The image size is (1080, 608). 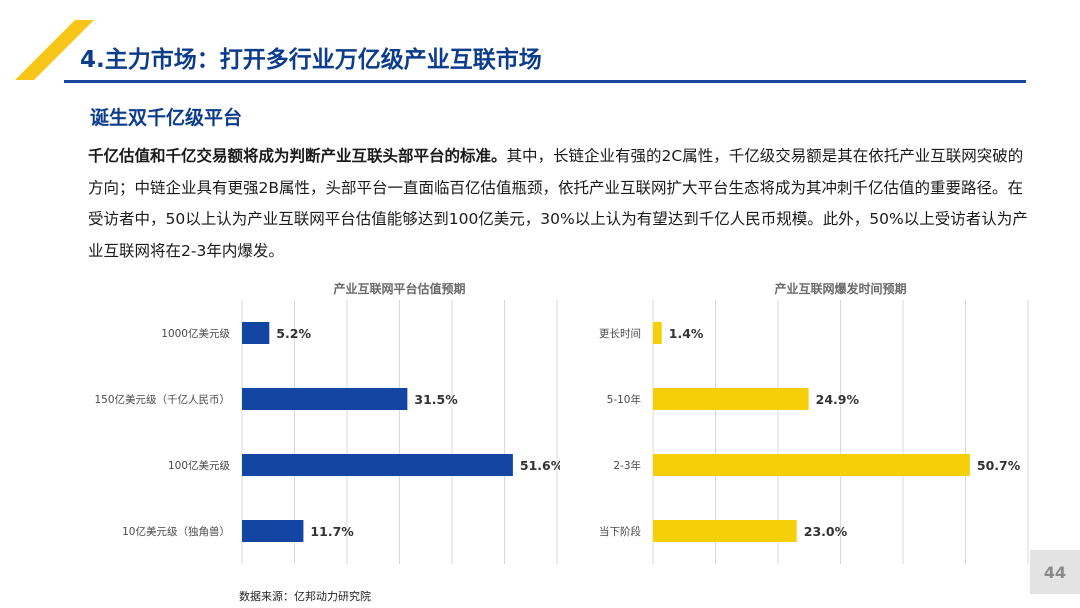 I want to click on category-label: 150亿美元级（千亿人民币）, so click(x=162, y=399).